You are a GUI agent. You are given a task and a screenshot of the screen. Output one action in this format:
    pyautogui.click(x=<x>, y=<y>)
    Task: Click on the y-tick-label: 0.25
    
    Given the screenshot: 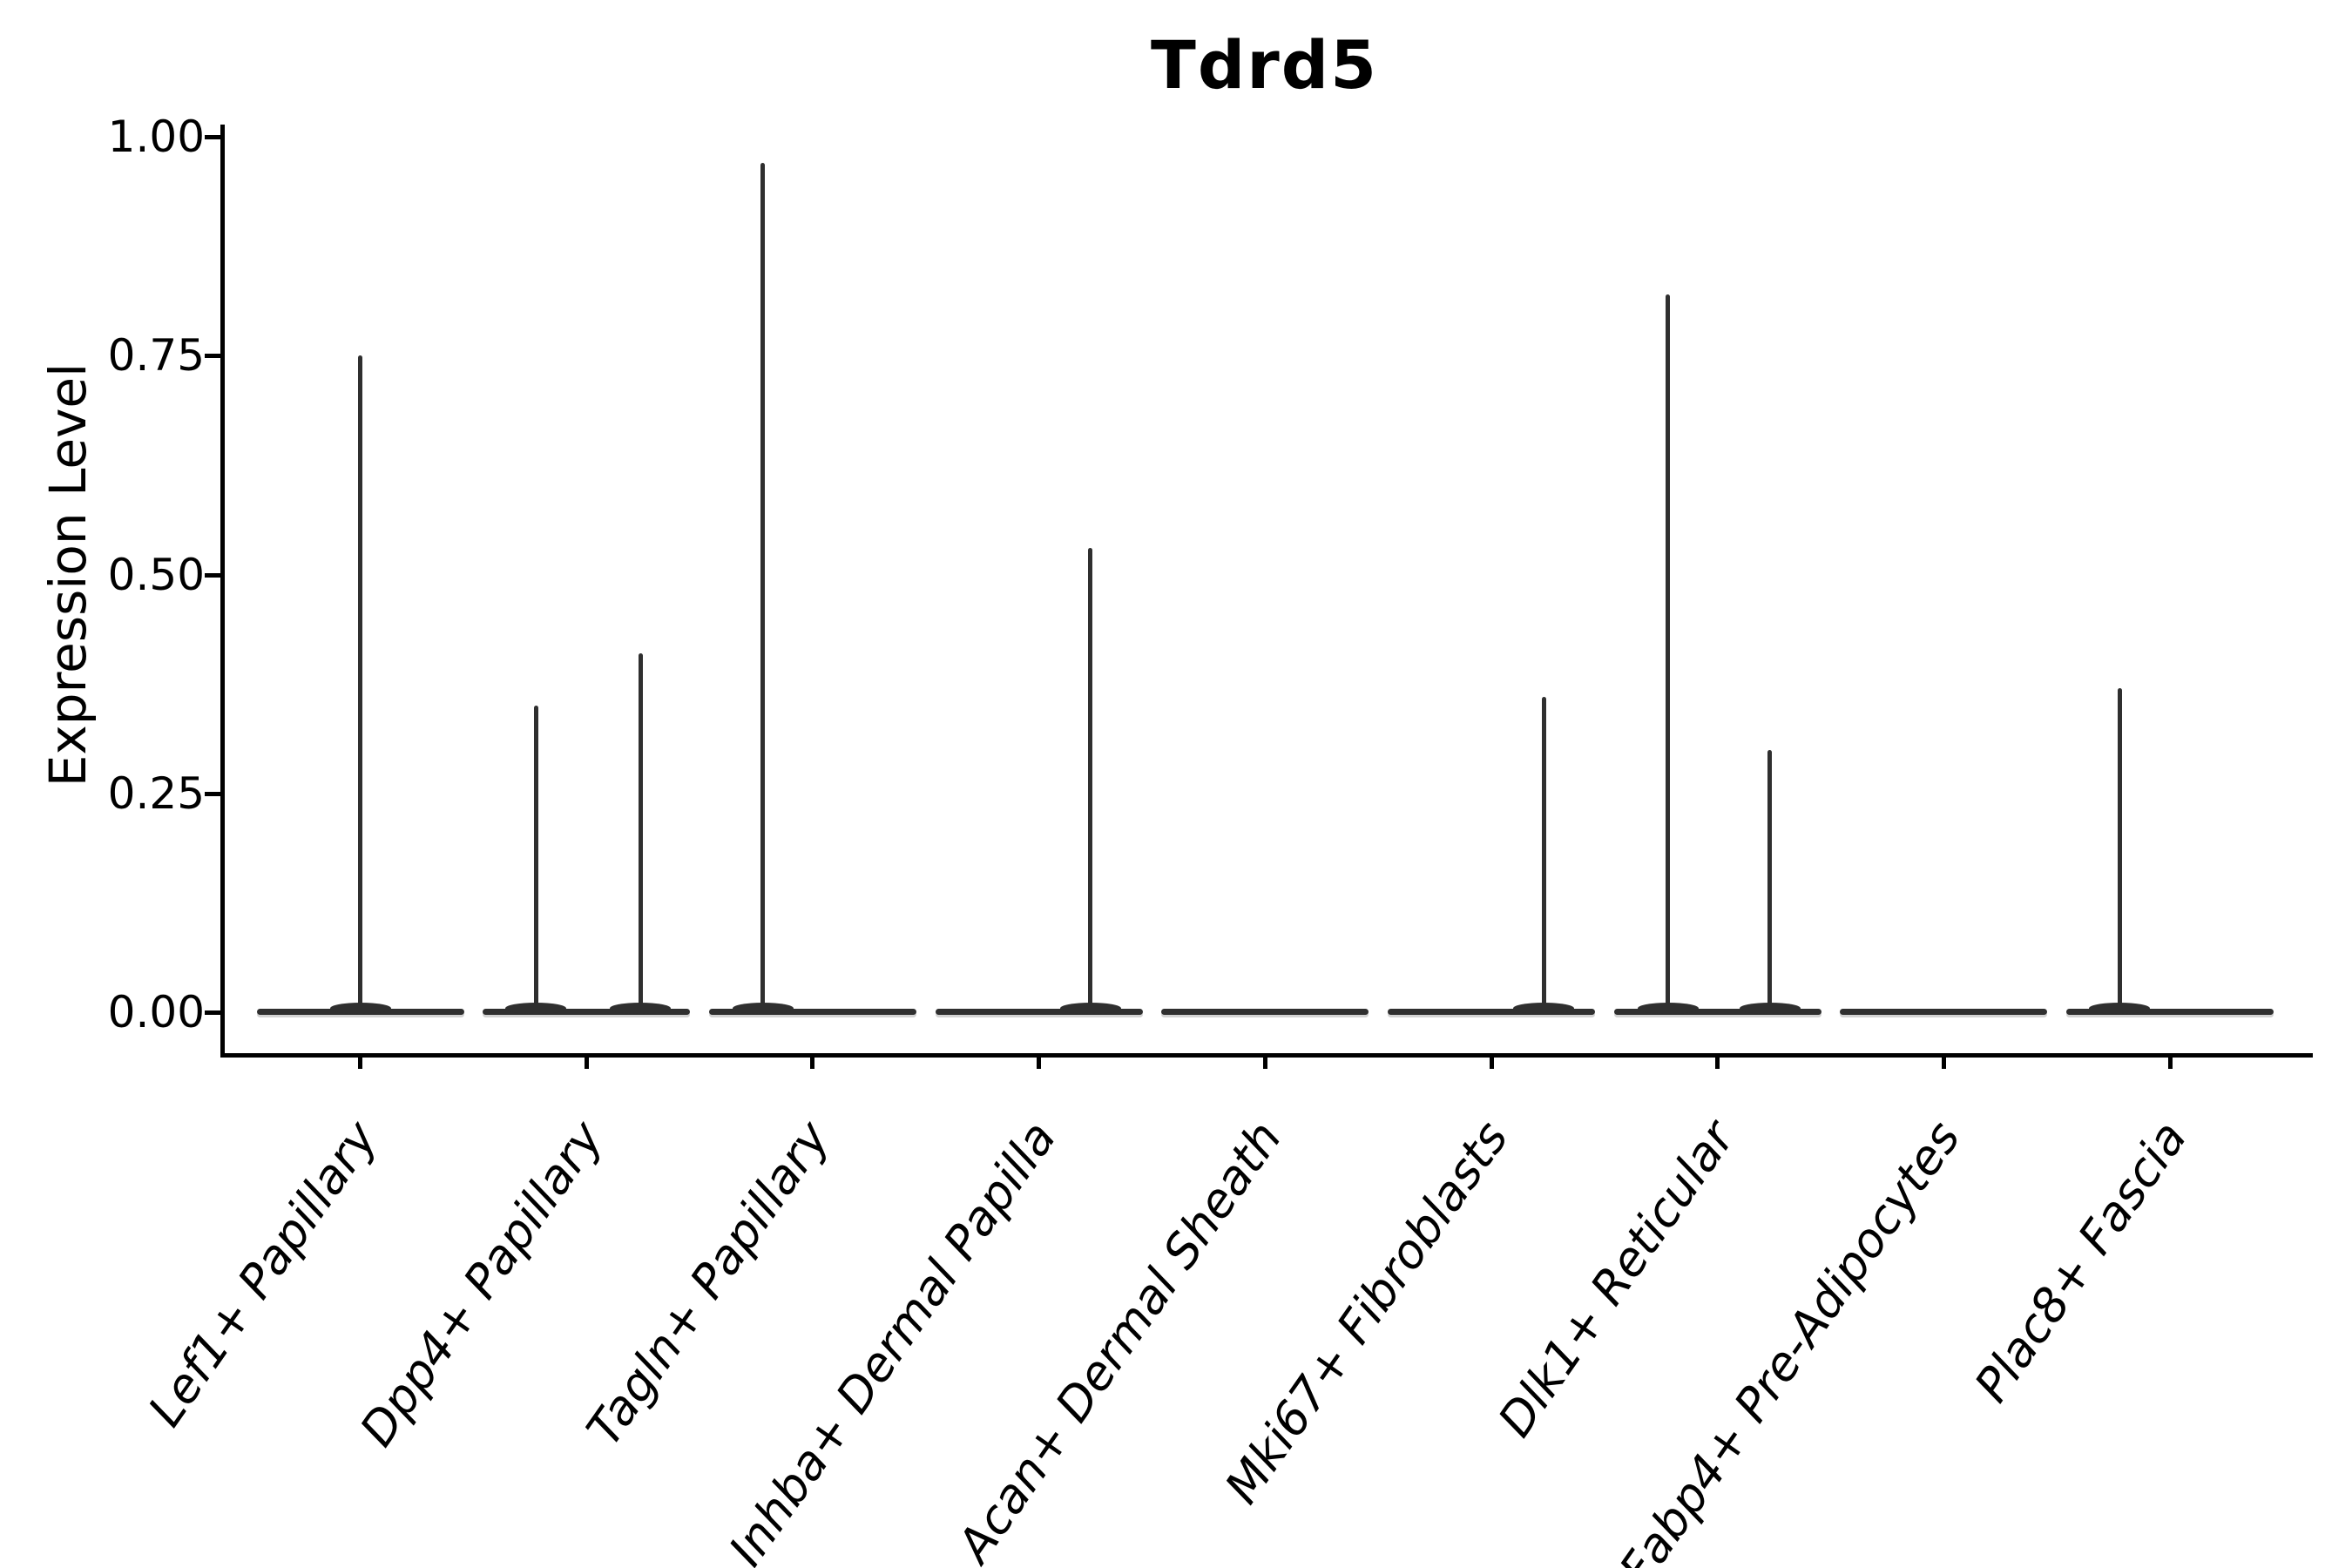 What is the action you would take?
    pyautogui.click(x=156, y=793)
    